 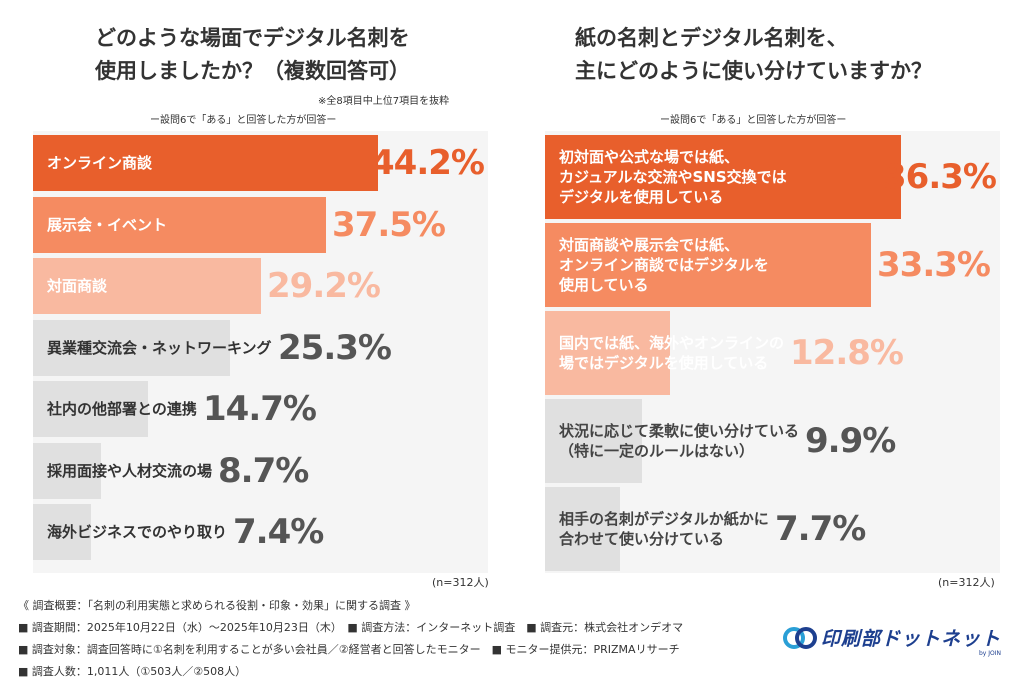 I want to click on footer-summary: 《 調査概要：「名刺の利用実態と求められる役割・印象・効果」に関する調査 》, so click(x=217, y=605).